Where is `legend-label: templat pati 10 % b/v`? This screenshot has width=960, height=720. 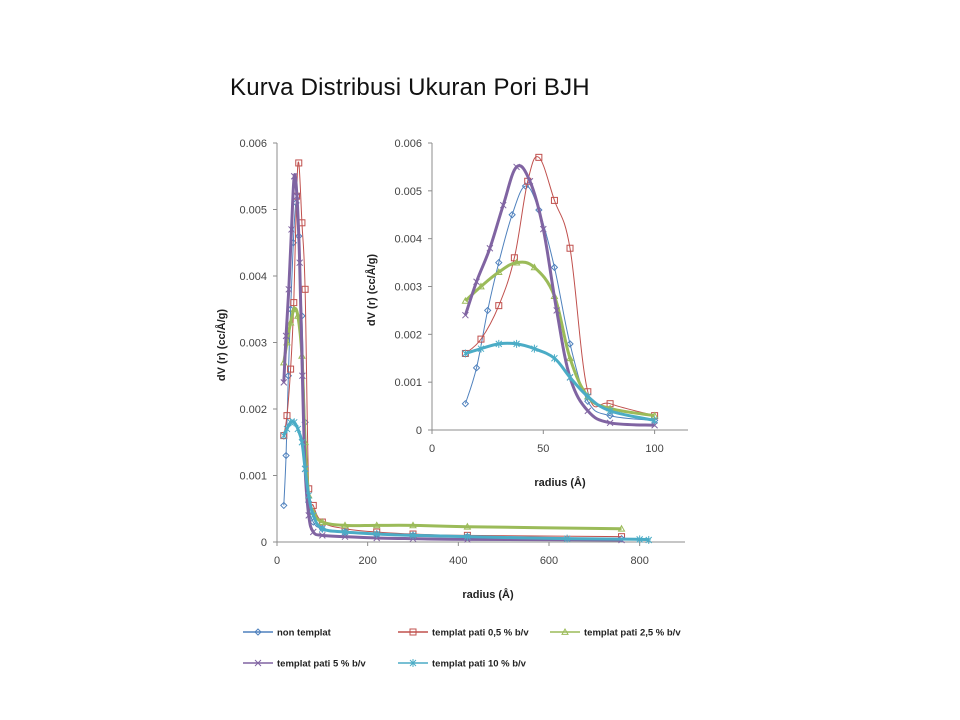
legend-label: templat pati 10 % b/v is located at coordinates (479, 664).